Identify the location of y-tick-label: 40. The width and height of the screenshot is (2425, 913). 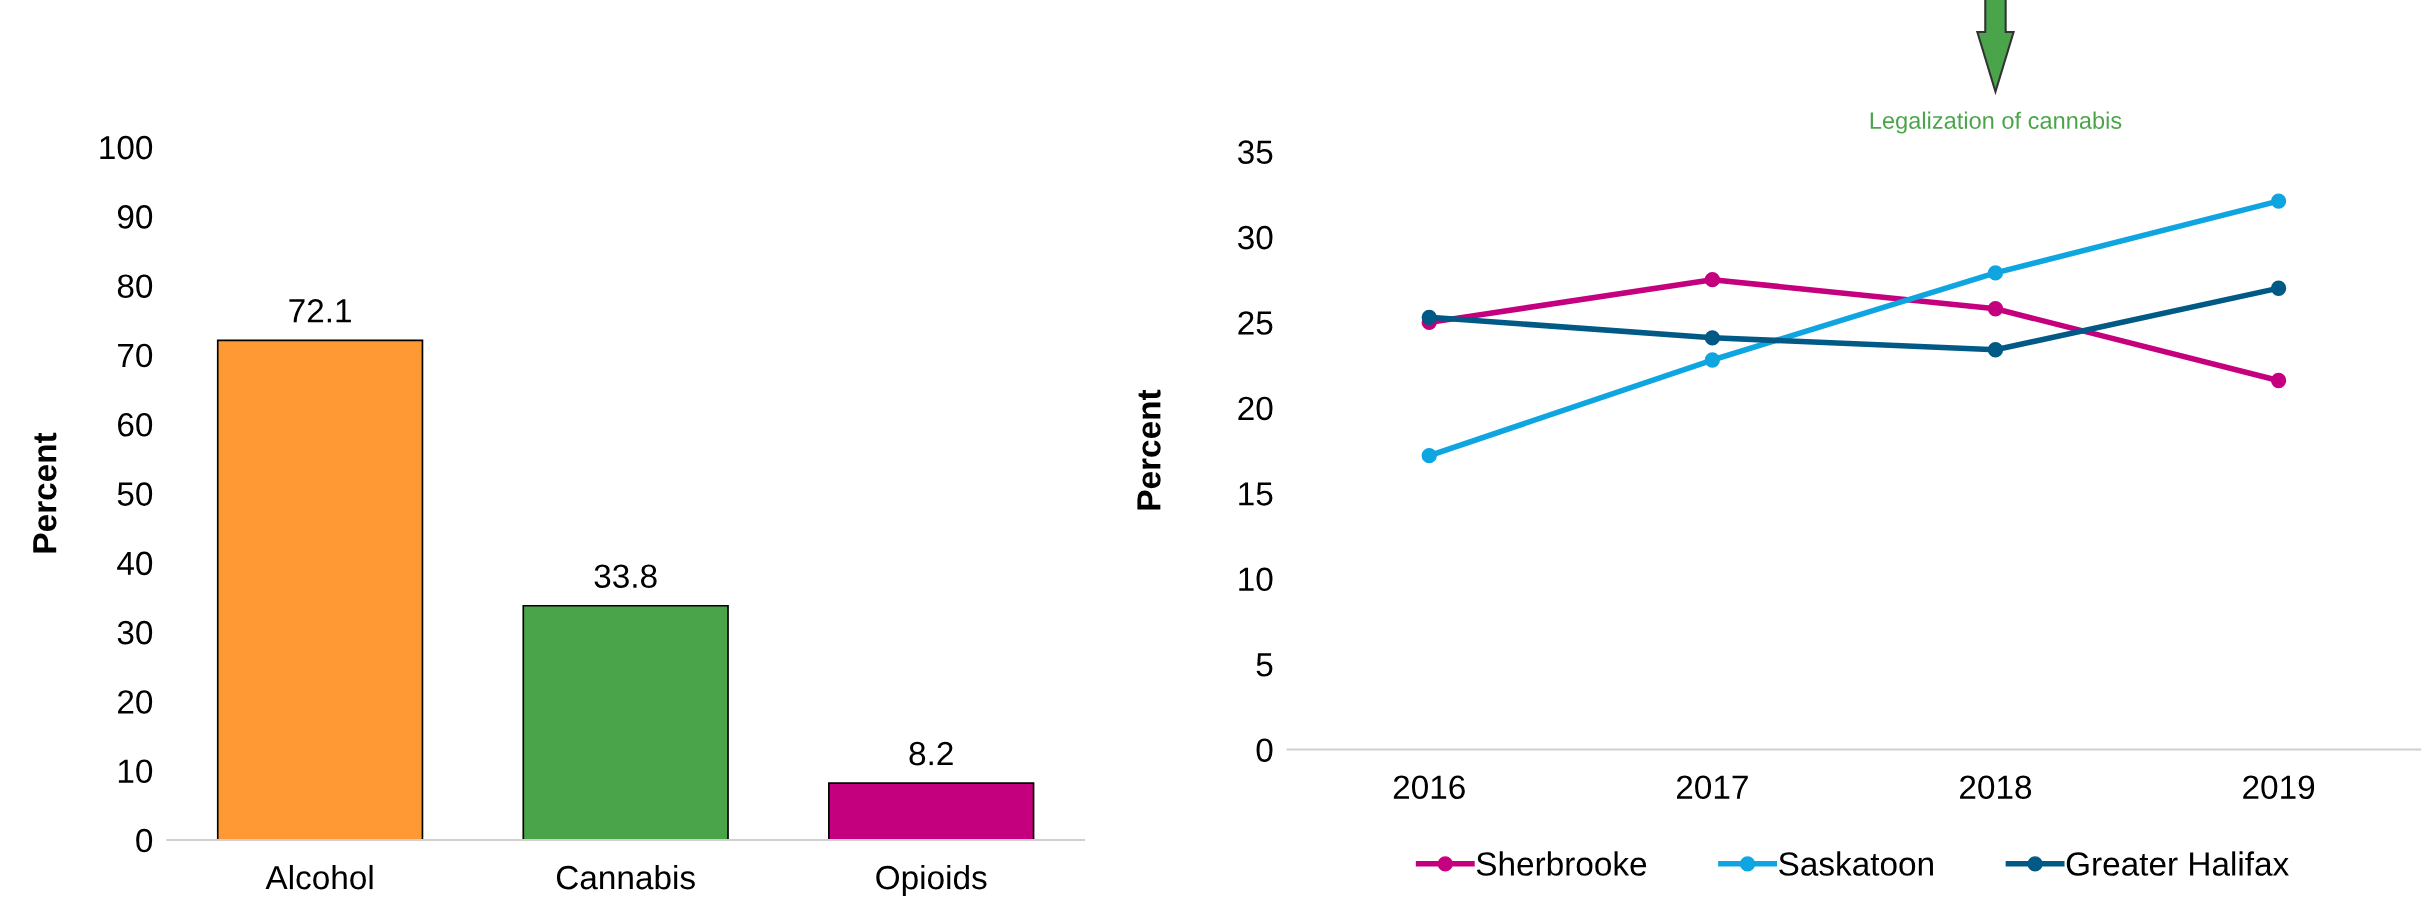
(135, 563).